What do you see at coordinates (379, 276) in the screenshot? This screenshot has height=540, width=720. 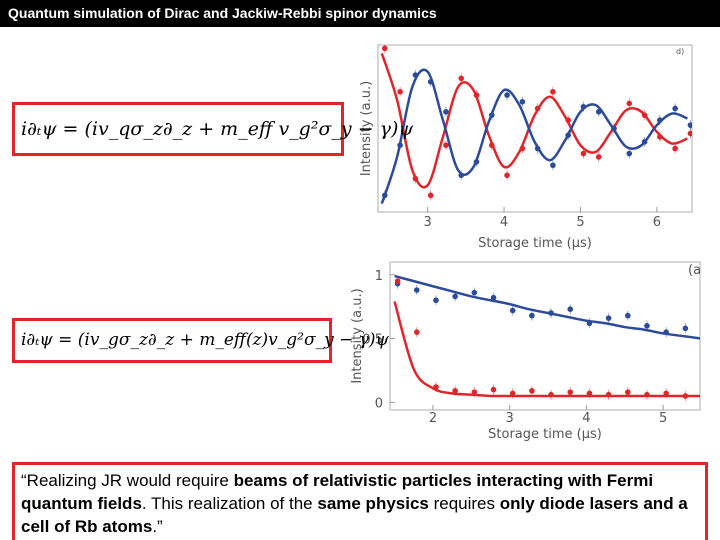 I see `y-tick-label: 1` at bounding box center [379, 276].